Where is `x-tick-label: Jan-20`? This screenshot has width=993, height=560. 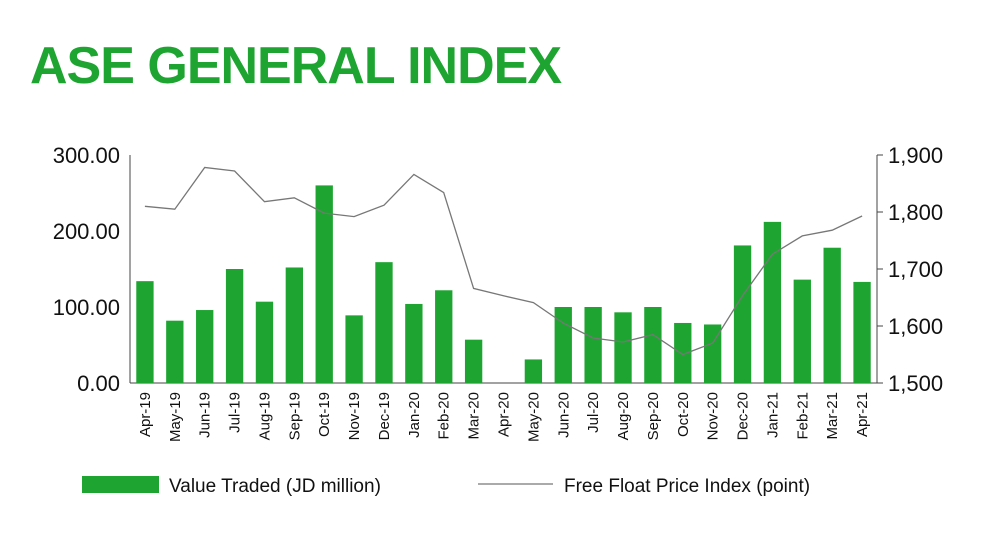 x-tick-label: Jan-20 is located at coordinates (414, 415).